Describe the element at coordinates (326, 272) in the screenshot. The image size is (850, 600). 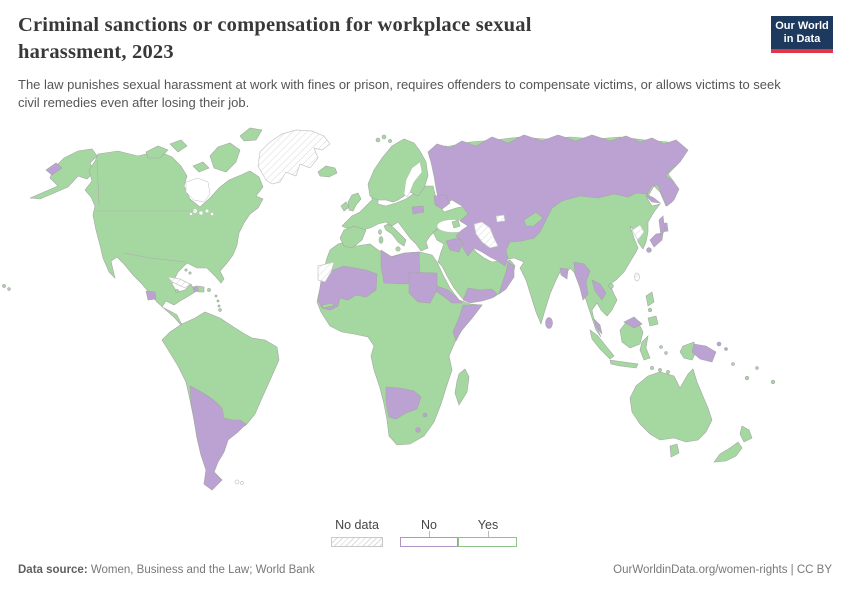
I see `region-western-sahara` at that location.